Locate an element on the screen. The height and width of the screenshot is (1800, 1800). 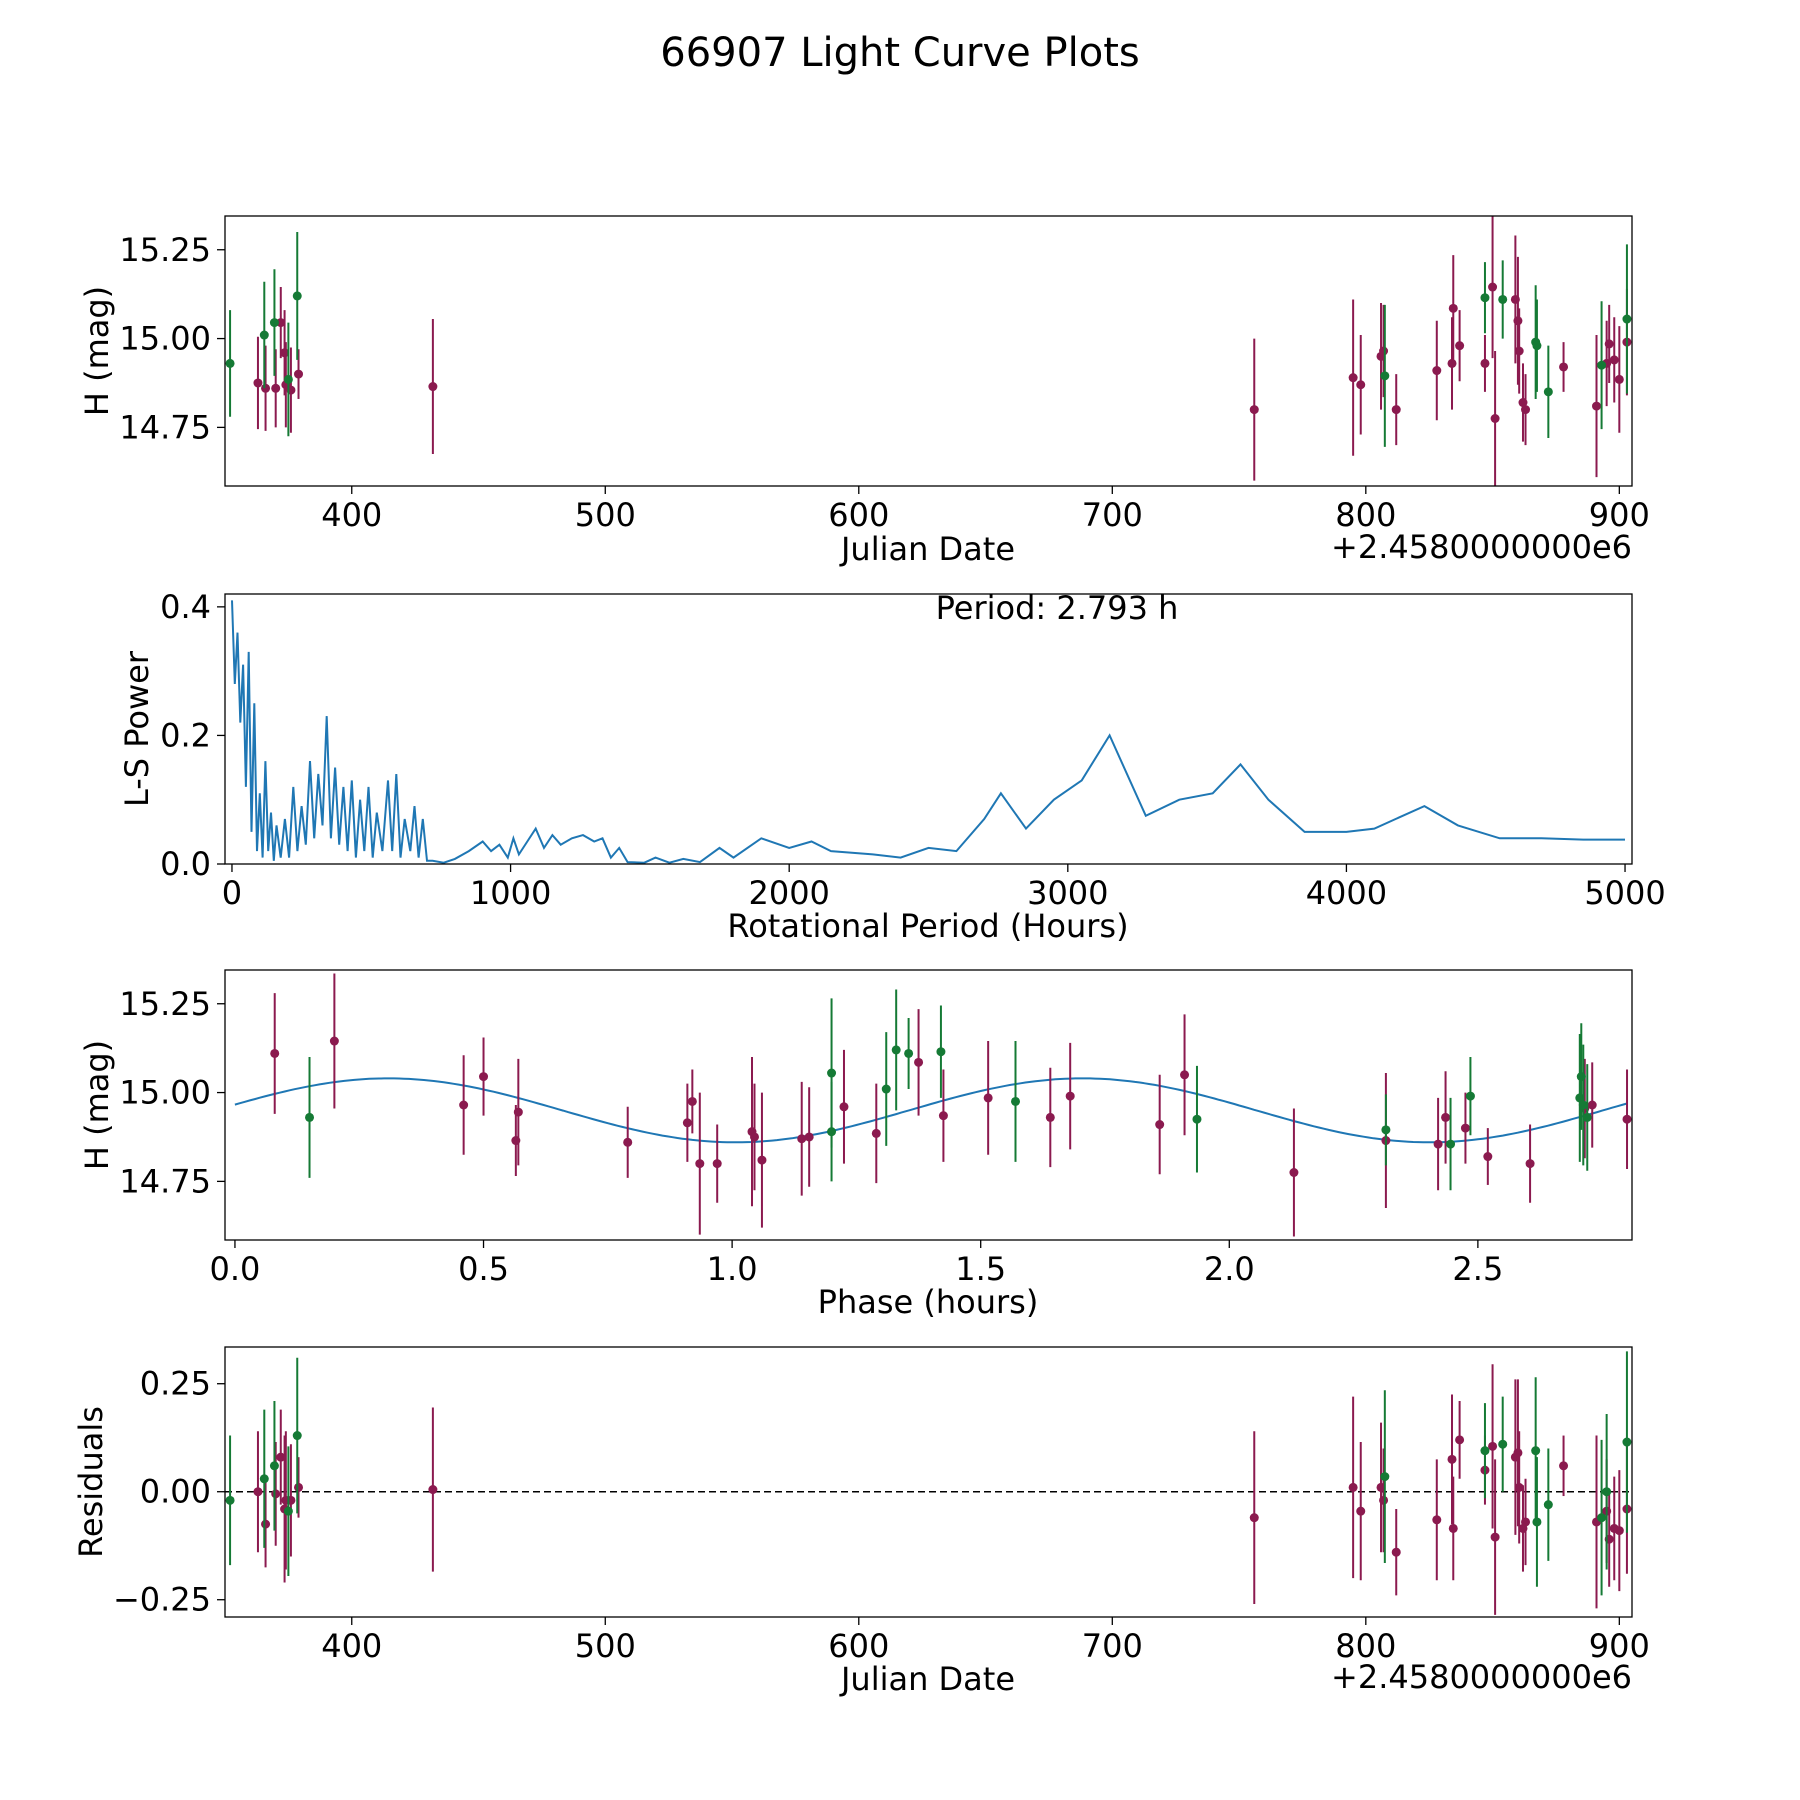
periodogram-frame is located at coordinates (928, 729).